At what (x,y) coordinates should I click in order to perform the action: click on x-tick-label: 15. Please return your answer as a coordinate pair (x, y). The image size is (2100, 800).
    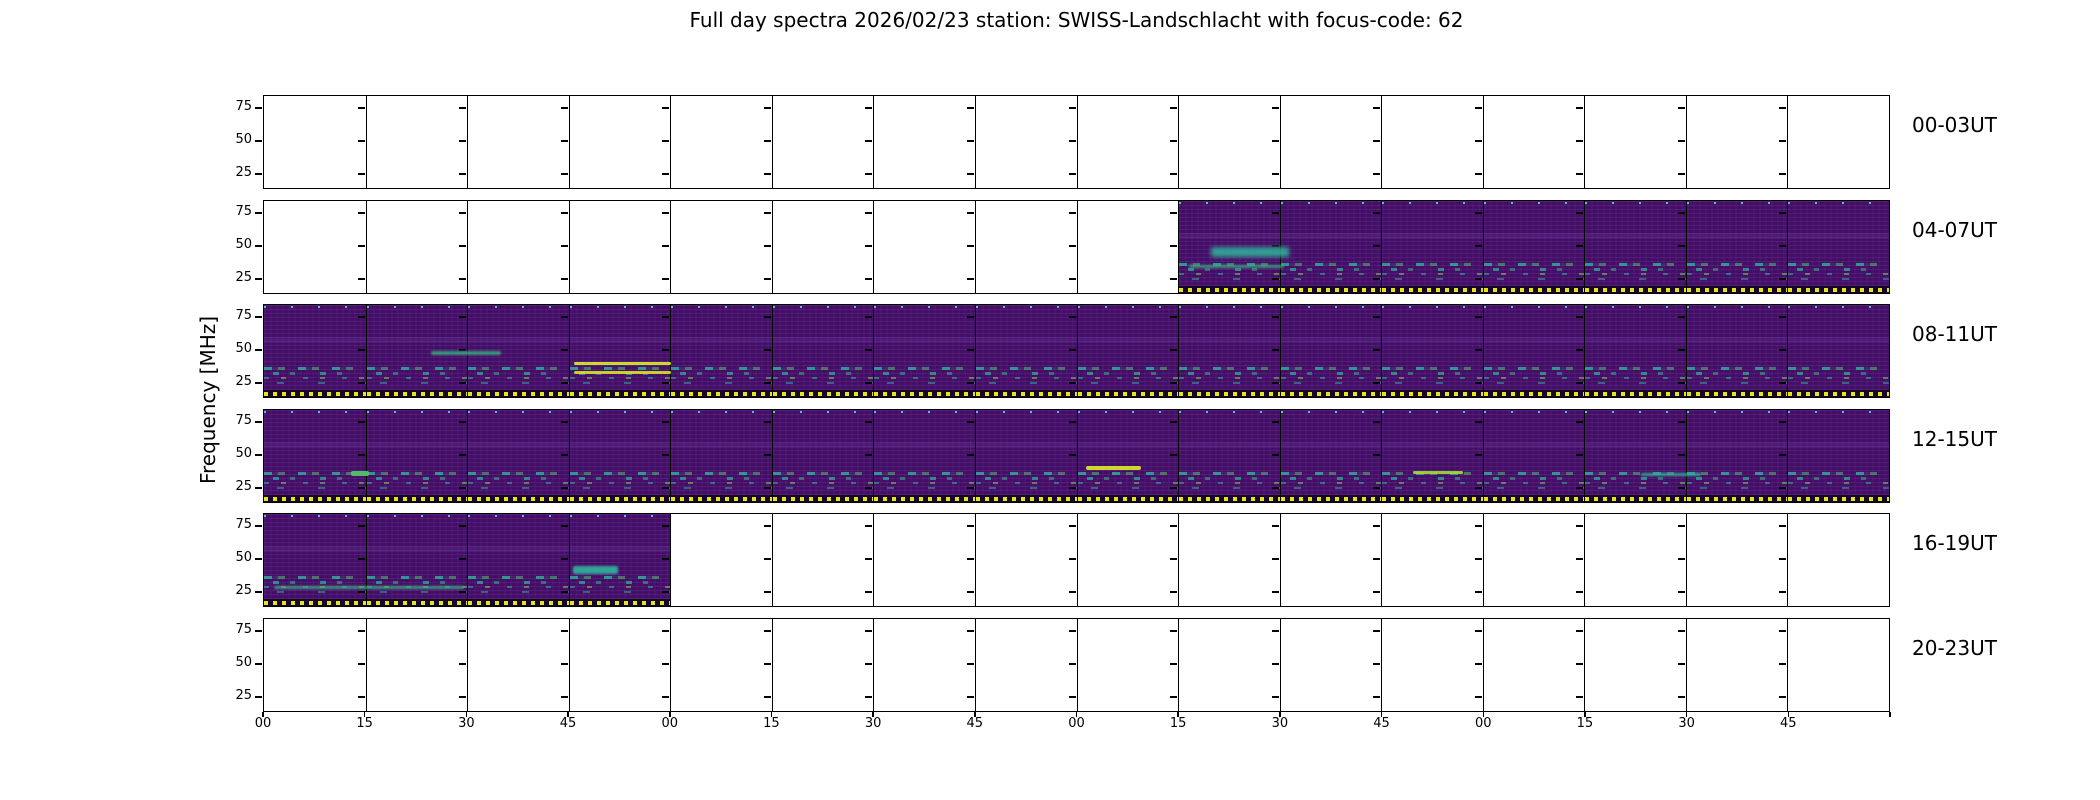
    Looking at the image, I should click on (1178, 723).